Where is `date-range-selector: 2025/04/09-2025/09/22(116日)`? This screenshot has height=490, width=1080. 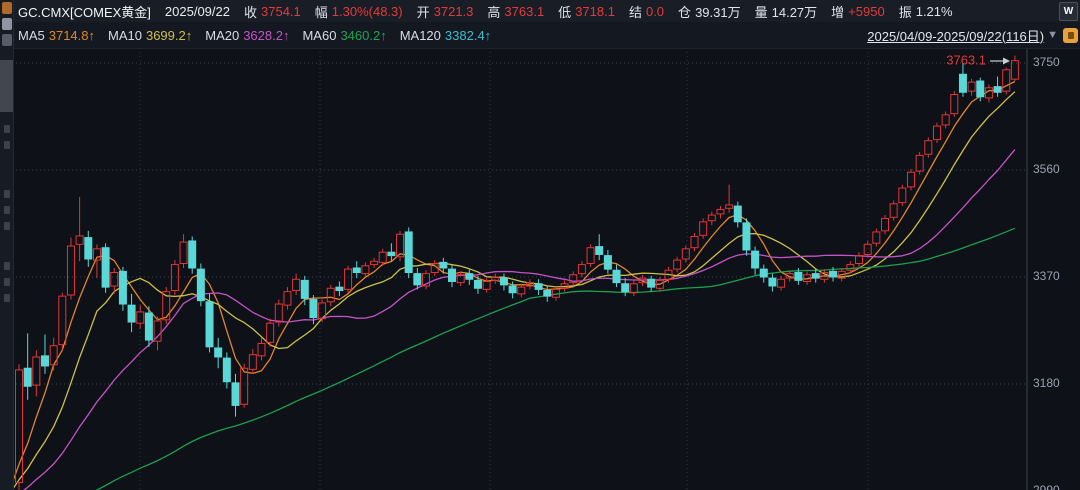
date-range-selector: 2025/04/09-2025/09/22(116日) is located at coordinates (956, 36).